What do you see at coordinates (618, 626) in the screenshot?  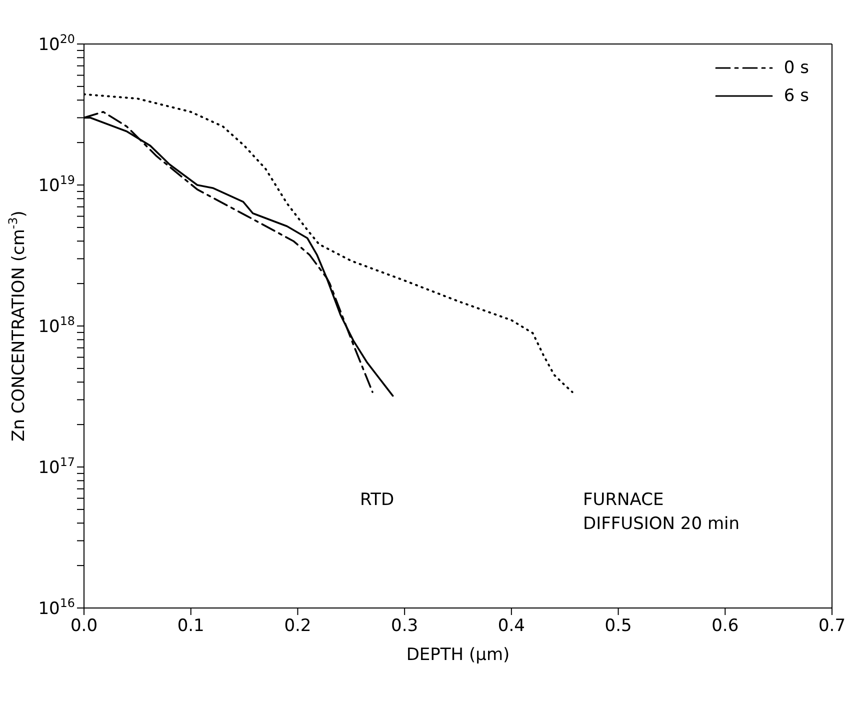 I see `x-tick-label: 0.5` at bounding box center [618, 626].